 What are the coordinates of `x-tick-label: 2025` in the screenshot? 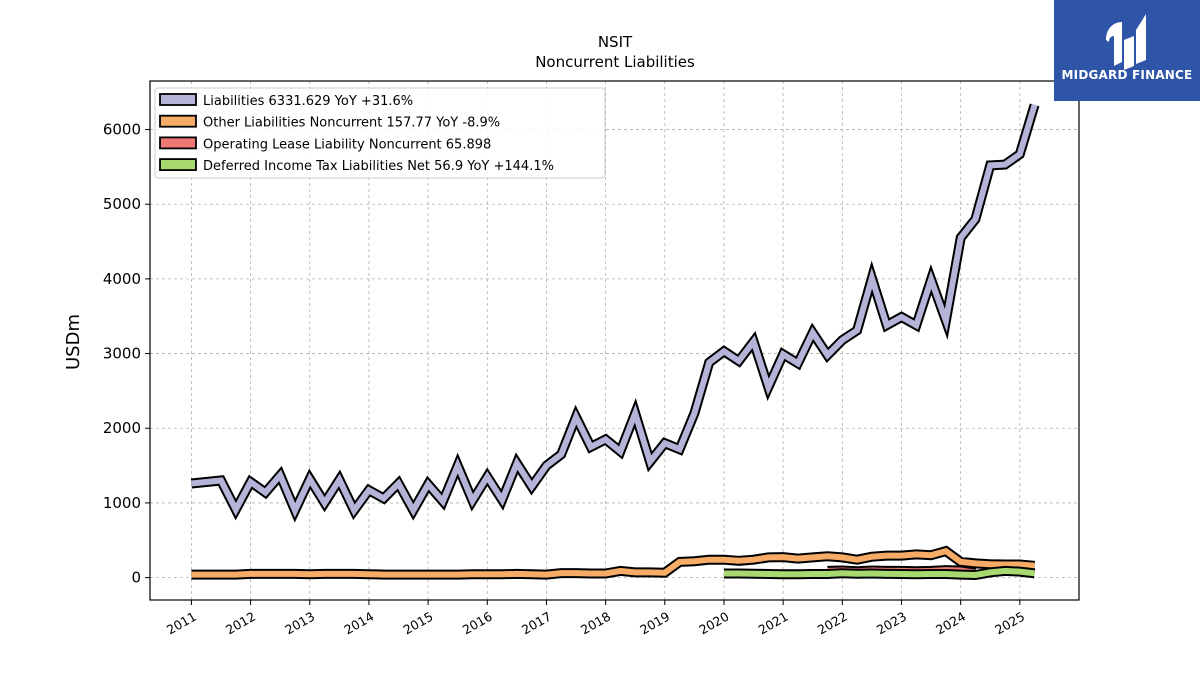 It's located at (1009, 623).